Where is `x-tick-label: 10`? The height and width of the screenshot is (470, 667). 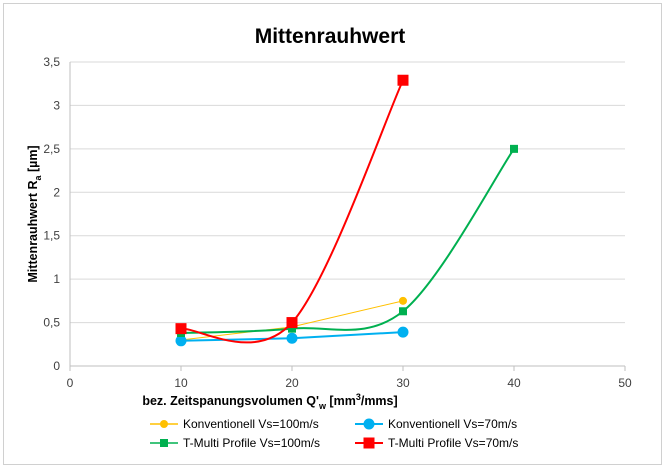 x-tick-label: 10 is located at coordinates (181, 383).